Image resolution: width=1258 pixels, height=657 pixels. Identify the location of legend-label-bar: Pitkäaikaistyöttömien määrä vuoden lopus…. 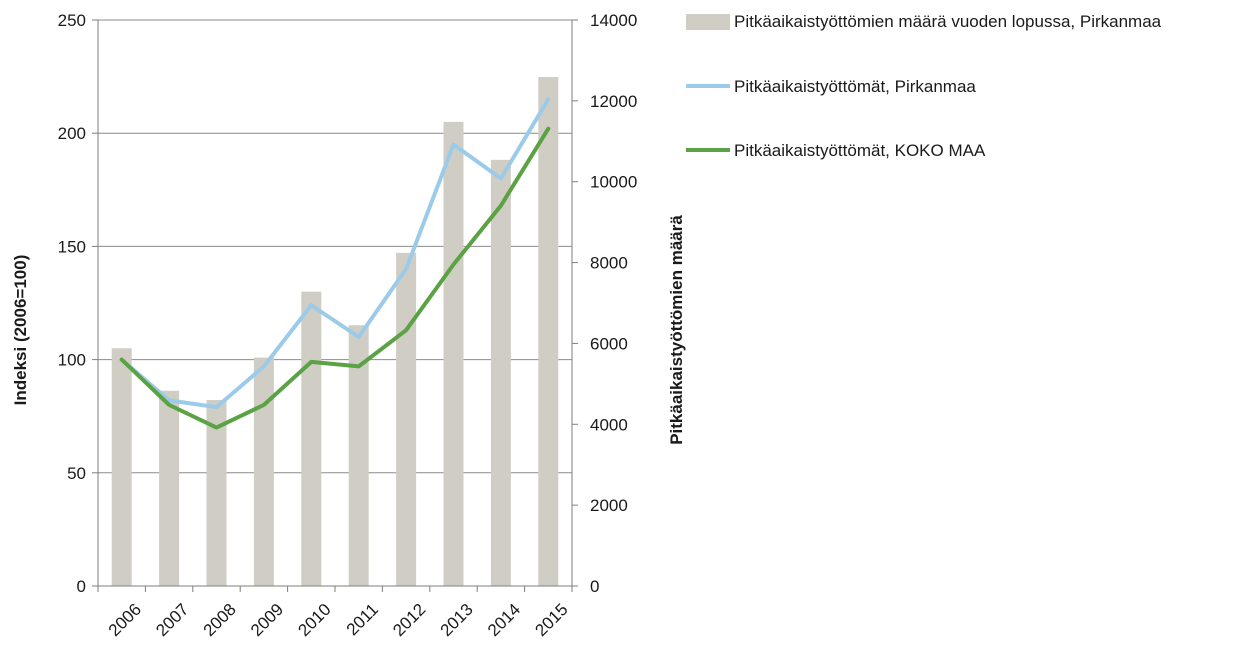
(948, 21).